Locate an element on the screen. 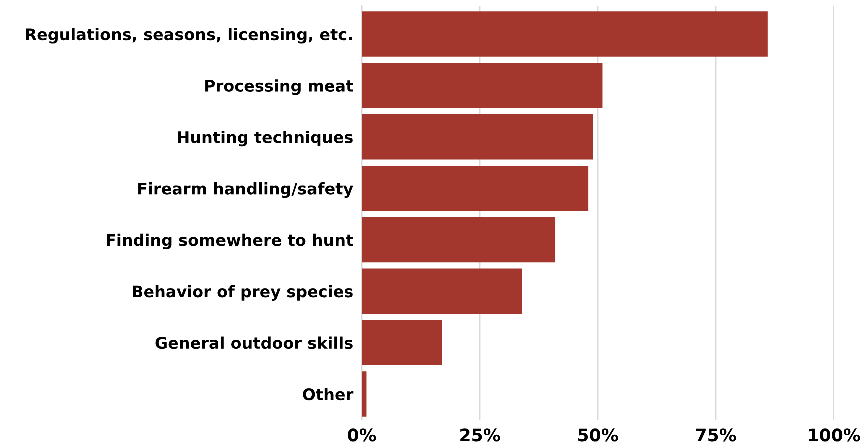  x-tick-label: 75% is located at coordinates (716, 435).